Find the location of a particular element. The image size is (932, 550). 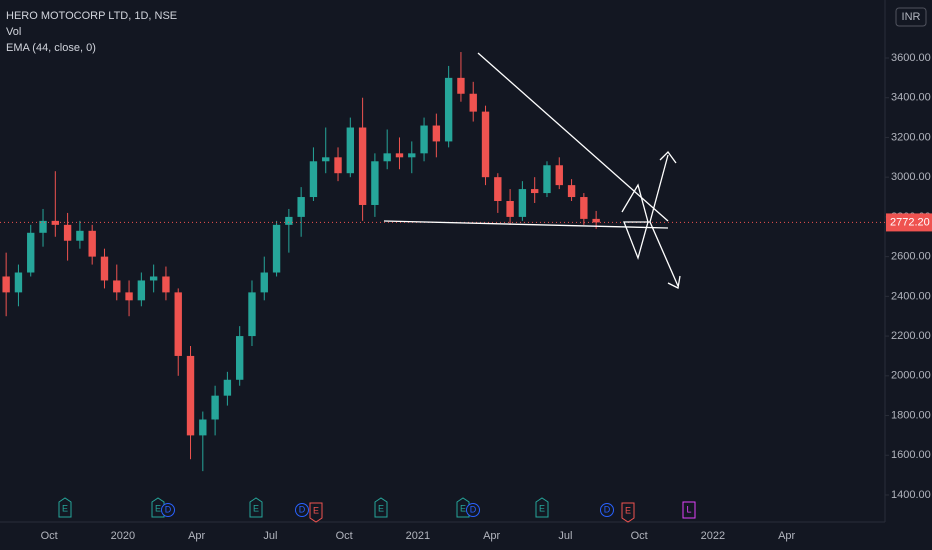

x-tick-label: 2020 is located at coordinates (123, 536).